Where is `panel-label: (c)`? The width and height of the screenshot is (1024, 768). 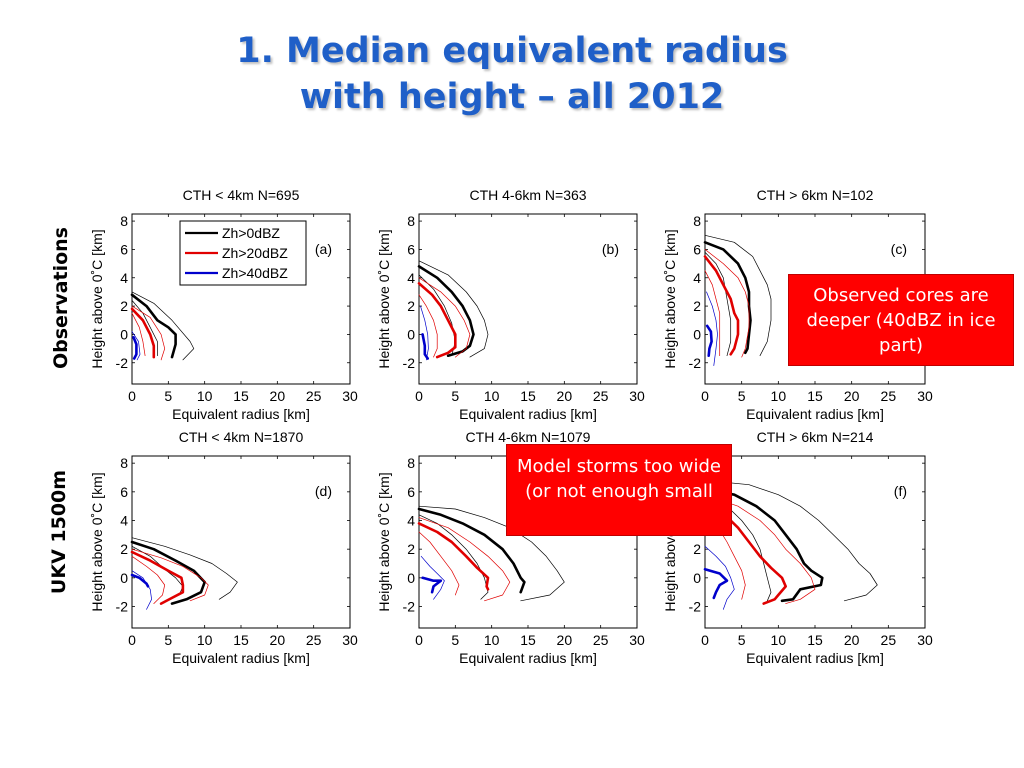 panel-label: (c) is located at coordinates (899, 249).